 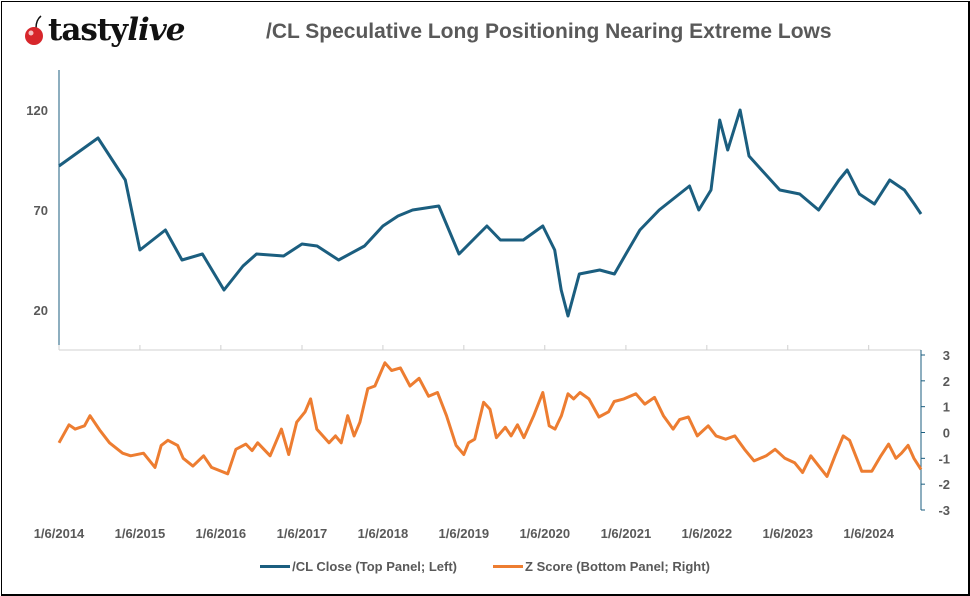 What do you see at coordinates (41, 210) in the screenshot?
I see `left-tick-label: 70` at bounding box center [41, 210].